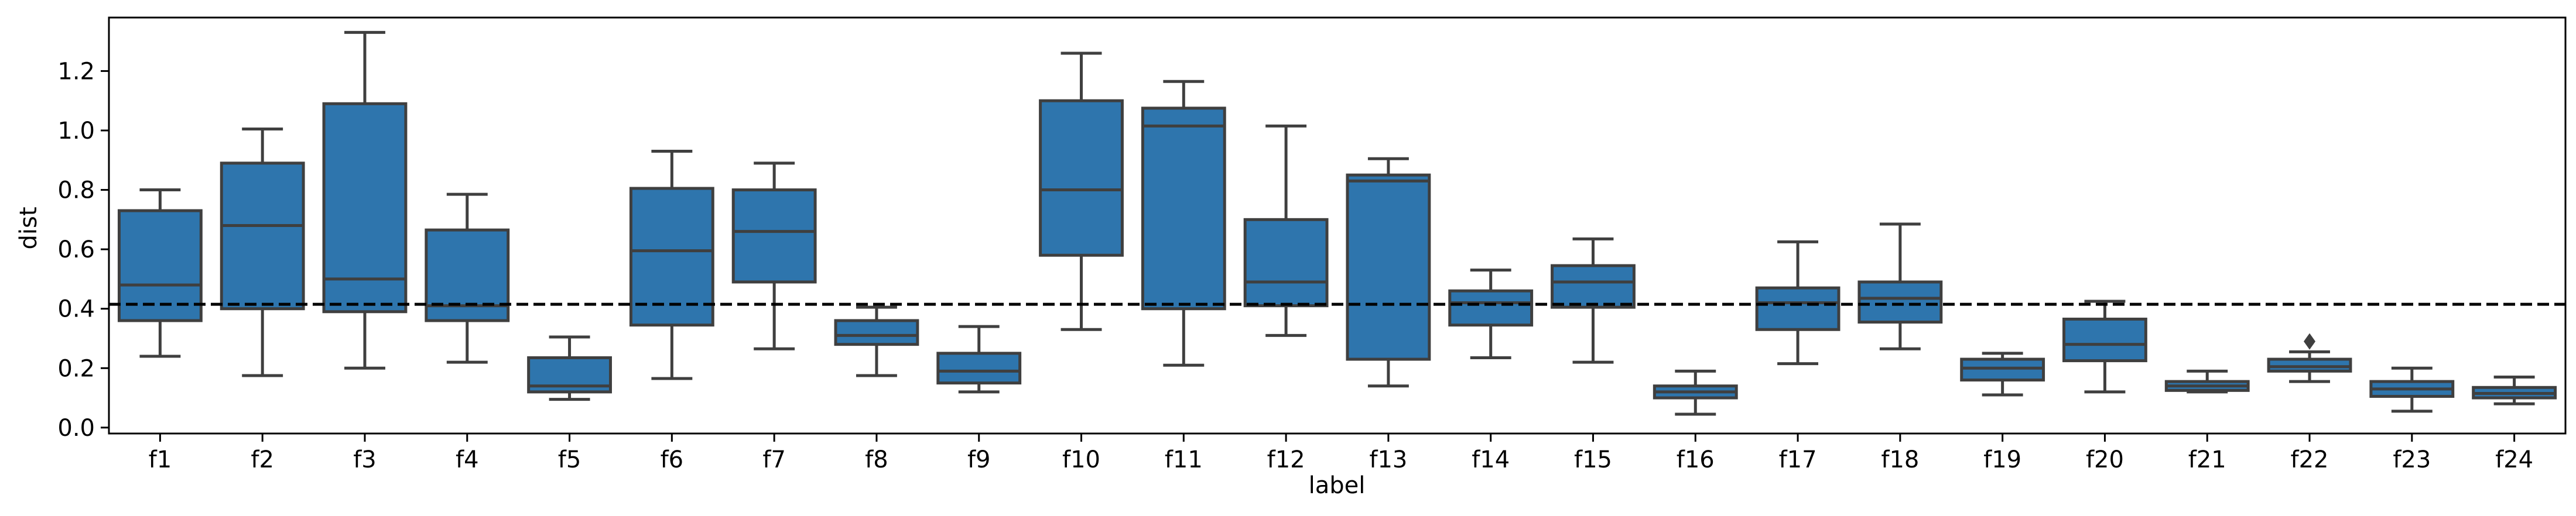  Describe the element at coordinates (160, 265) in the screenshot. I see `box-f1` at that location.